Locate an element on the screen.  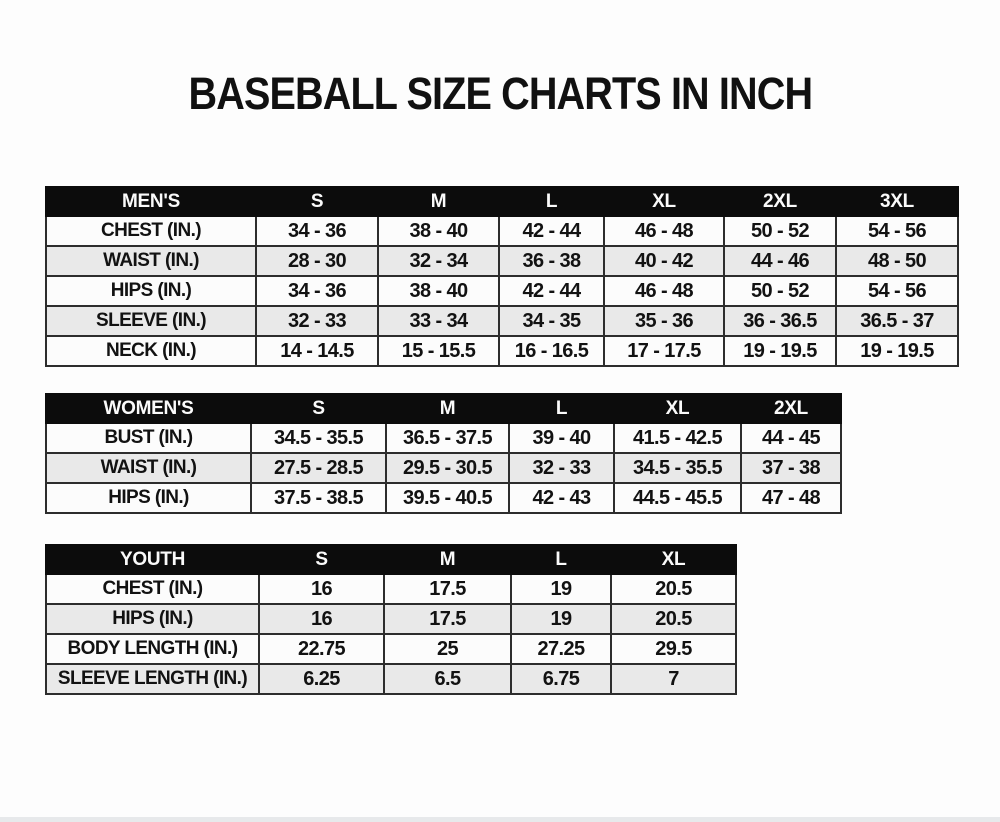
table-row-sleeve-length: SLEEVE LENGTH (IN.) 6.25 6.5 6.75 7 is located at coordinates (391, 679).